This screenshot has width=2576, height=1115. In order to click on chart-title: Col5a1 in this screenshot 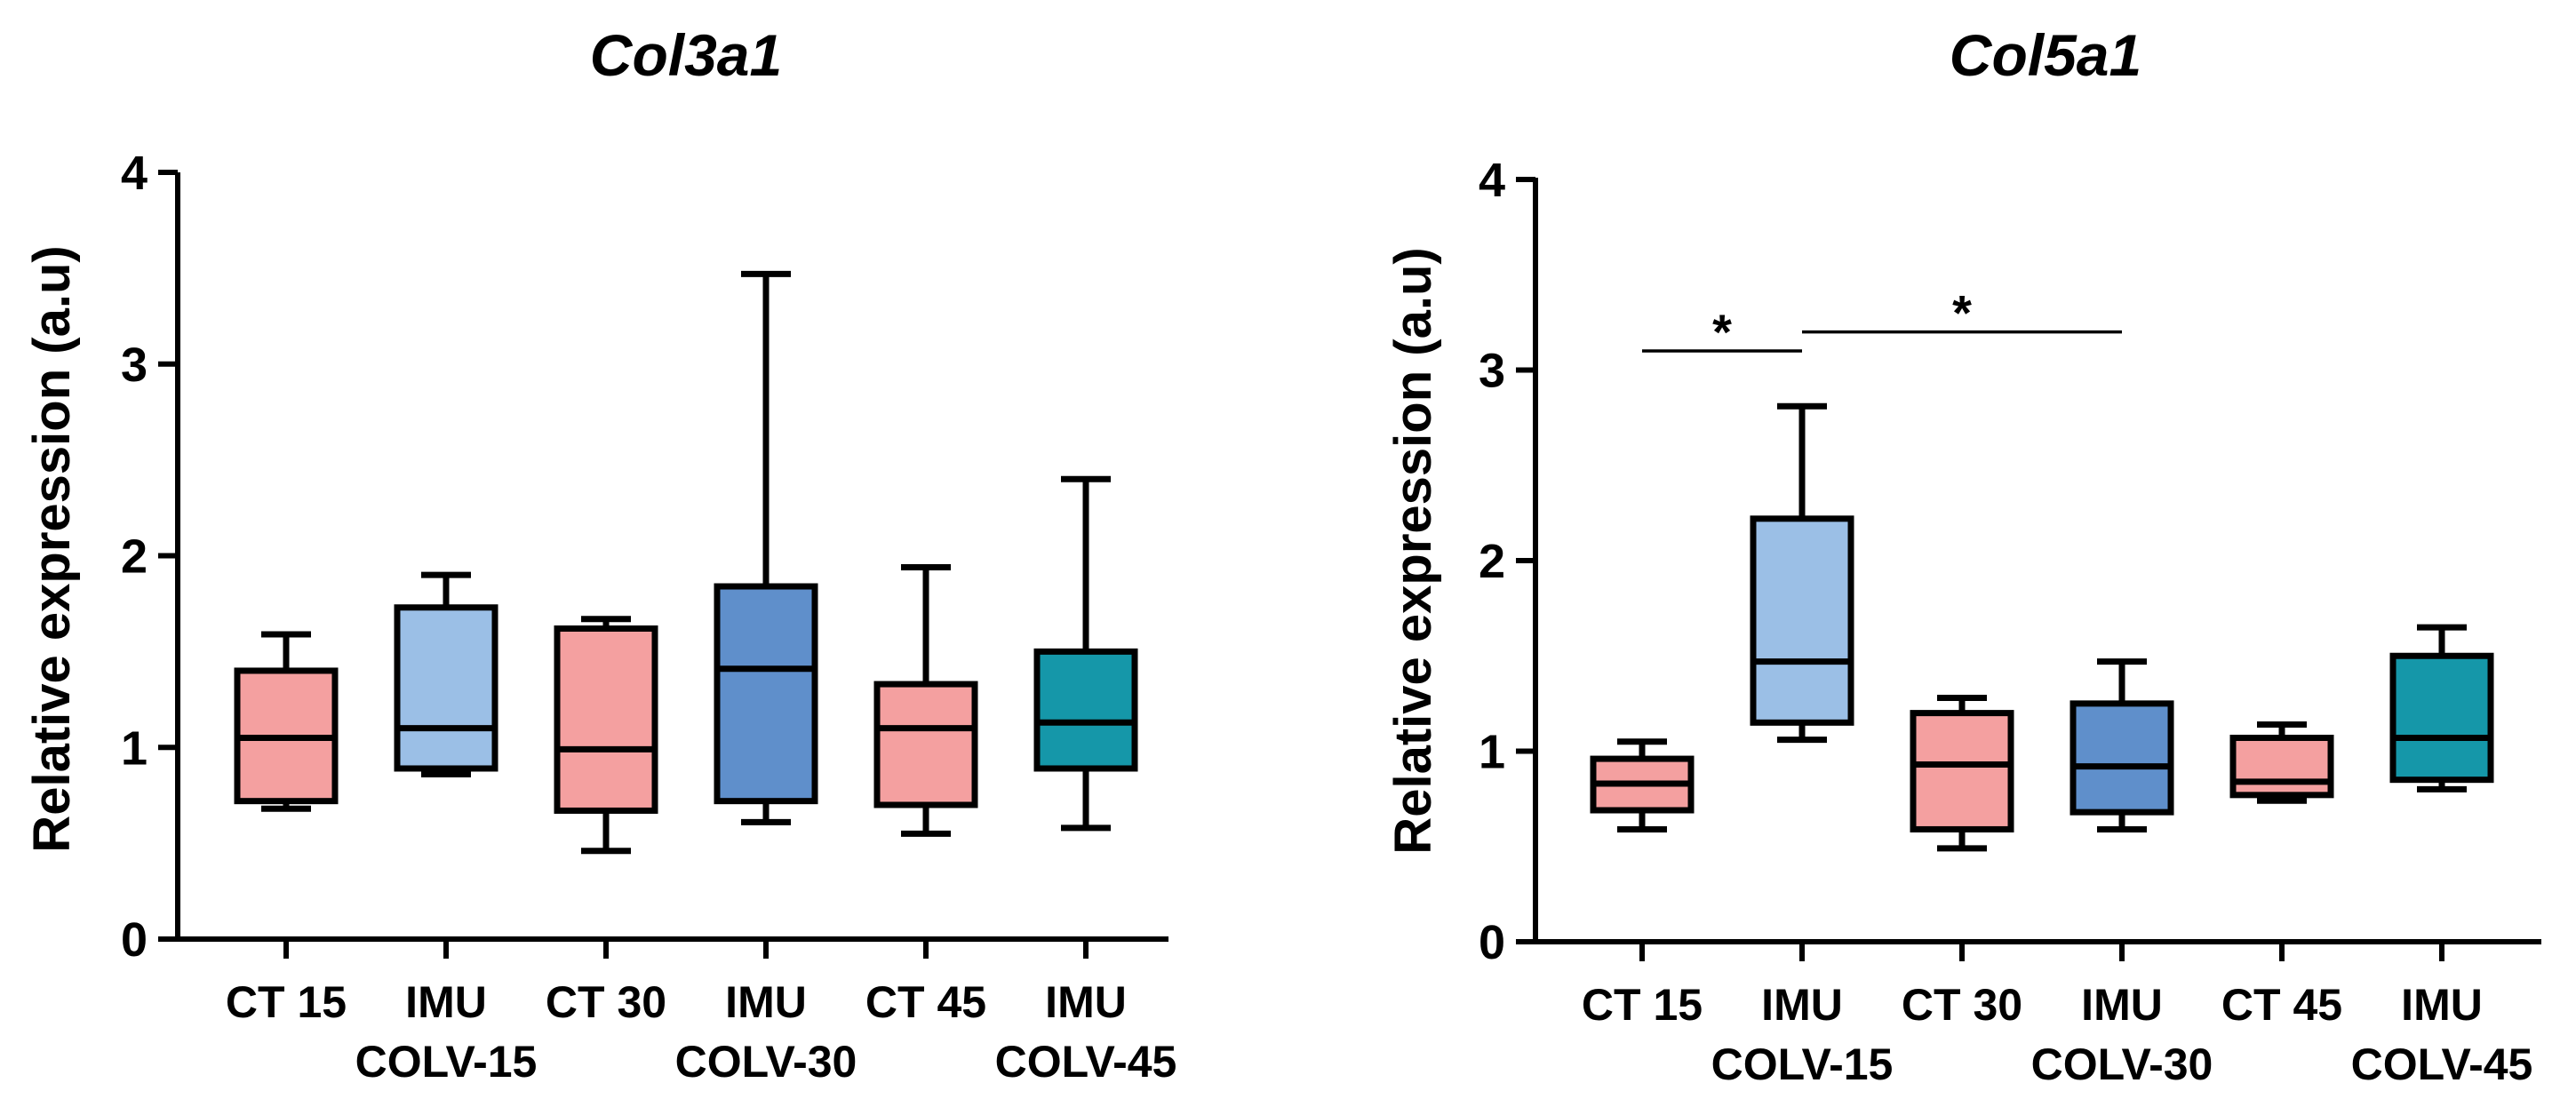, I will do `click(2046, 55)`.